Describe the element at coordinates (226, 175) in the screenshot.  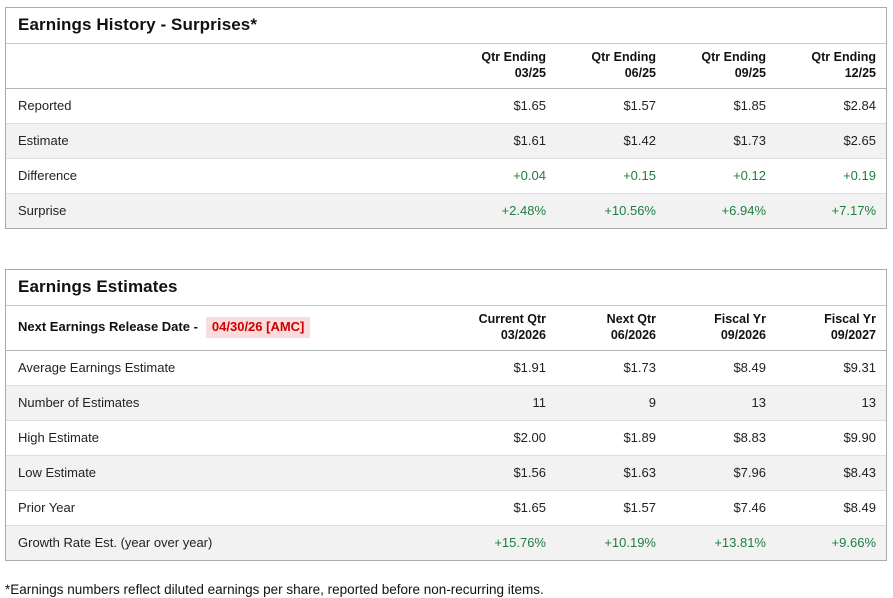
I see `row-label: Difference` at that location.